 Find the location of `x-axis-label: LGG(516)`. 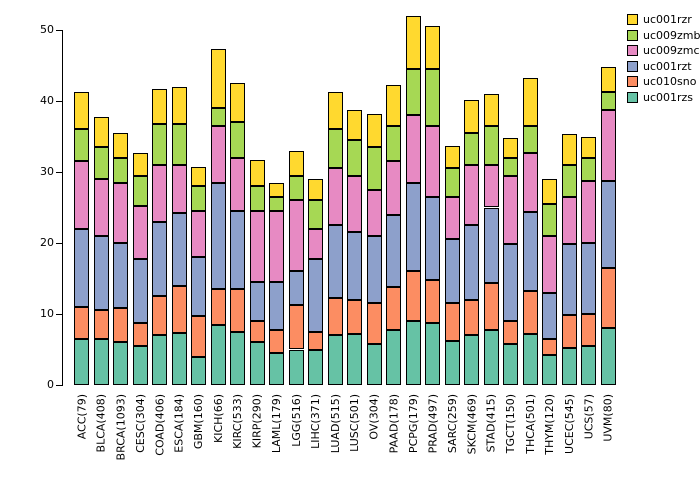

x-axis-label: LGG(516) is located at coordinates (296, 420).